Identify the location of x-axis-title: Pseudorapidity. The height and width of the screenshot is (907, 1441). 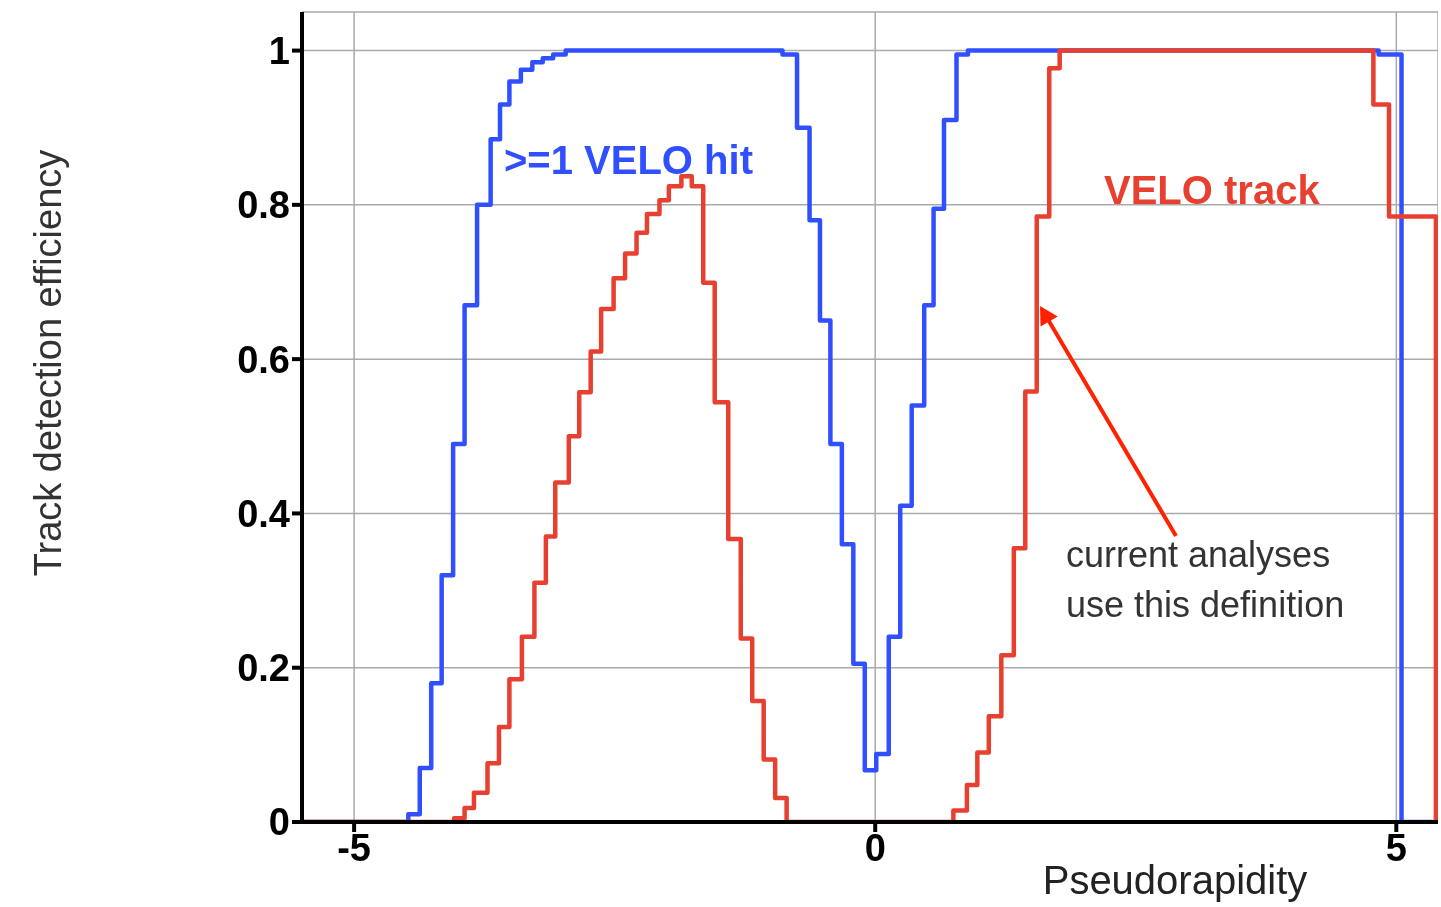
(1175, 880).